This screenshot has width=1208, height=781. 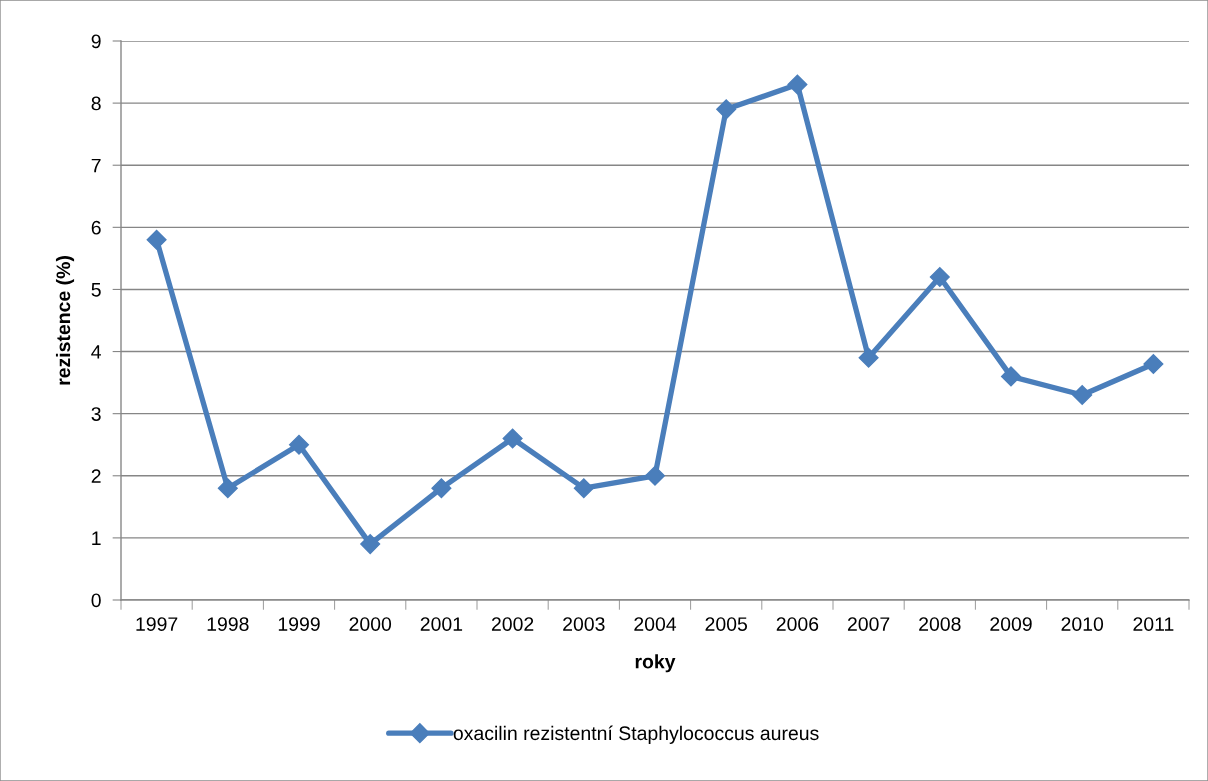 I want to click on legend-label: oxacilin rezistentní Staphylococcus aureus, so click(x=636, y=734).